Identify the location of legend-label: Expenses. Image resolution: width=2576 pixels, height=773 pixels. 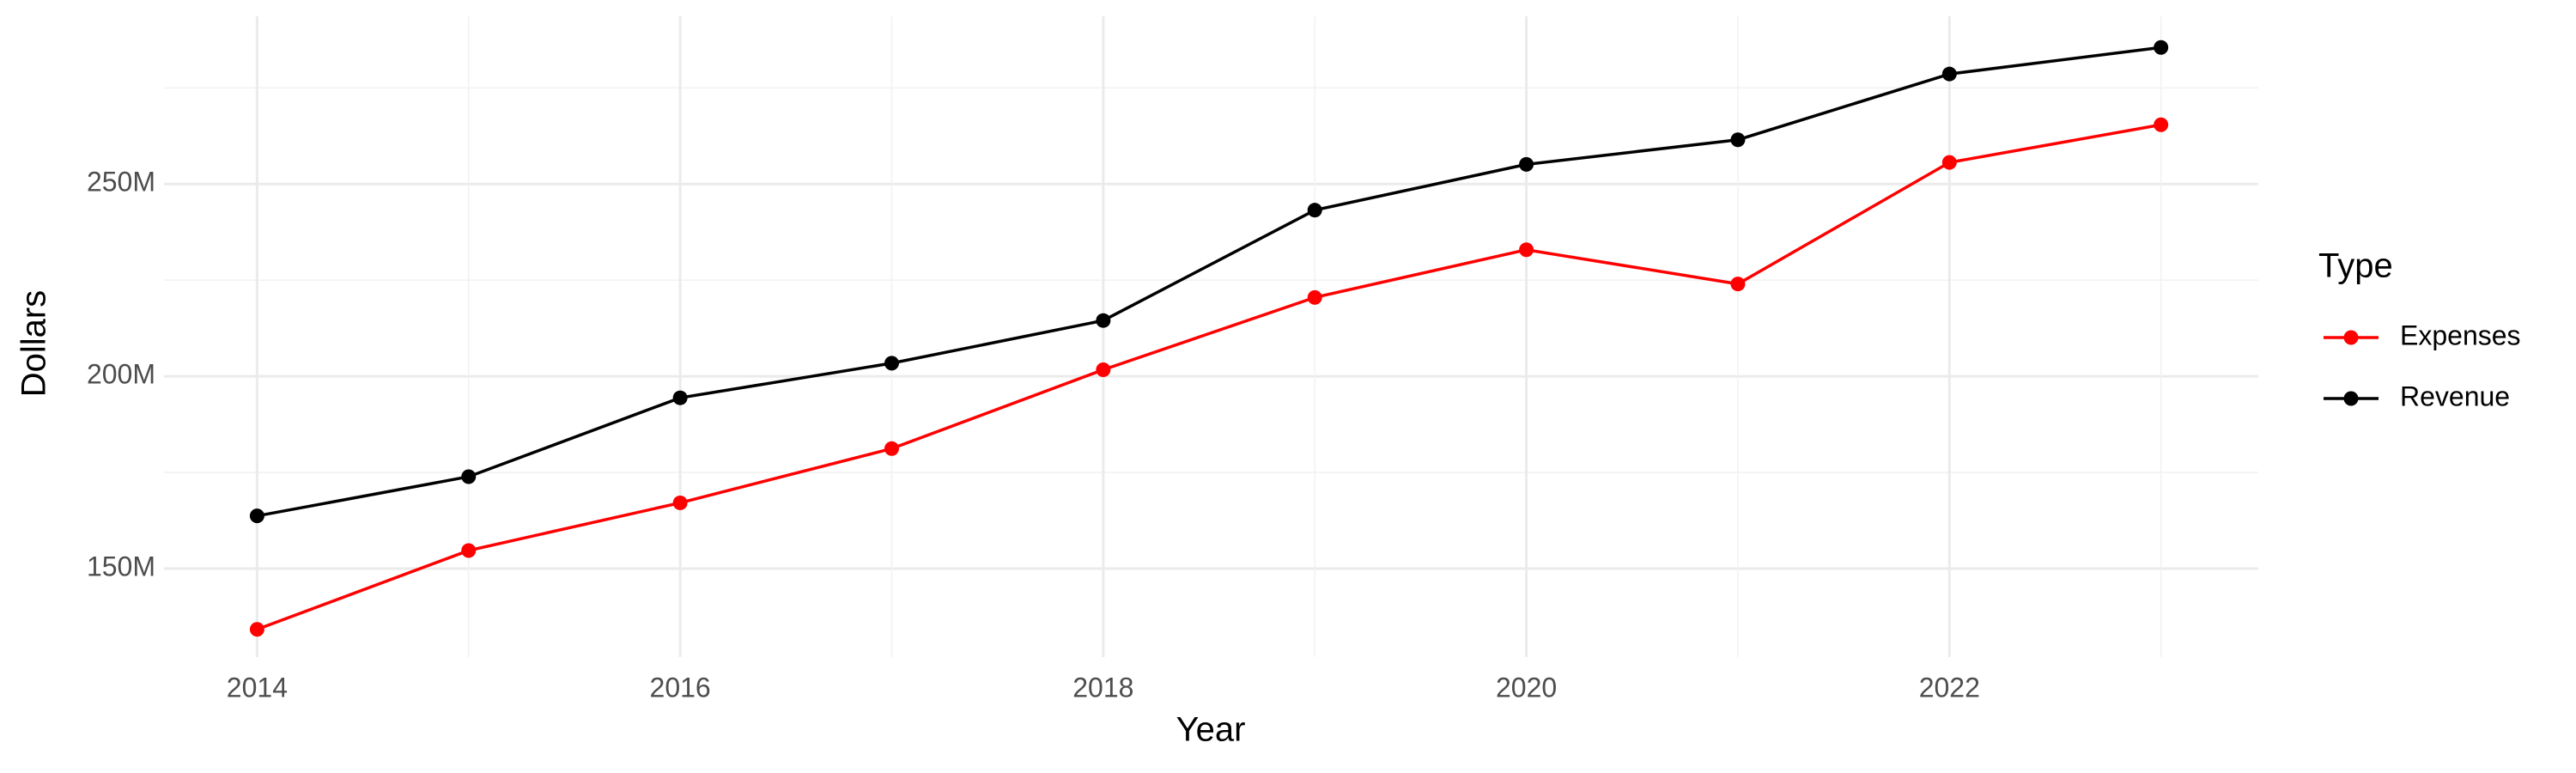
(2460, 335).